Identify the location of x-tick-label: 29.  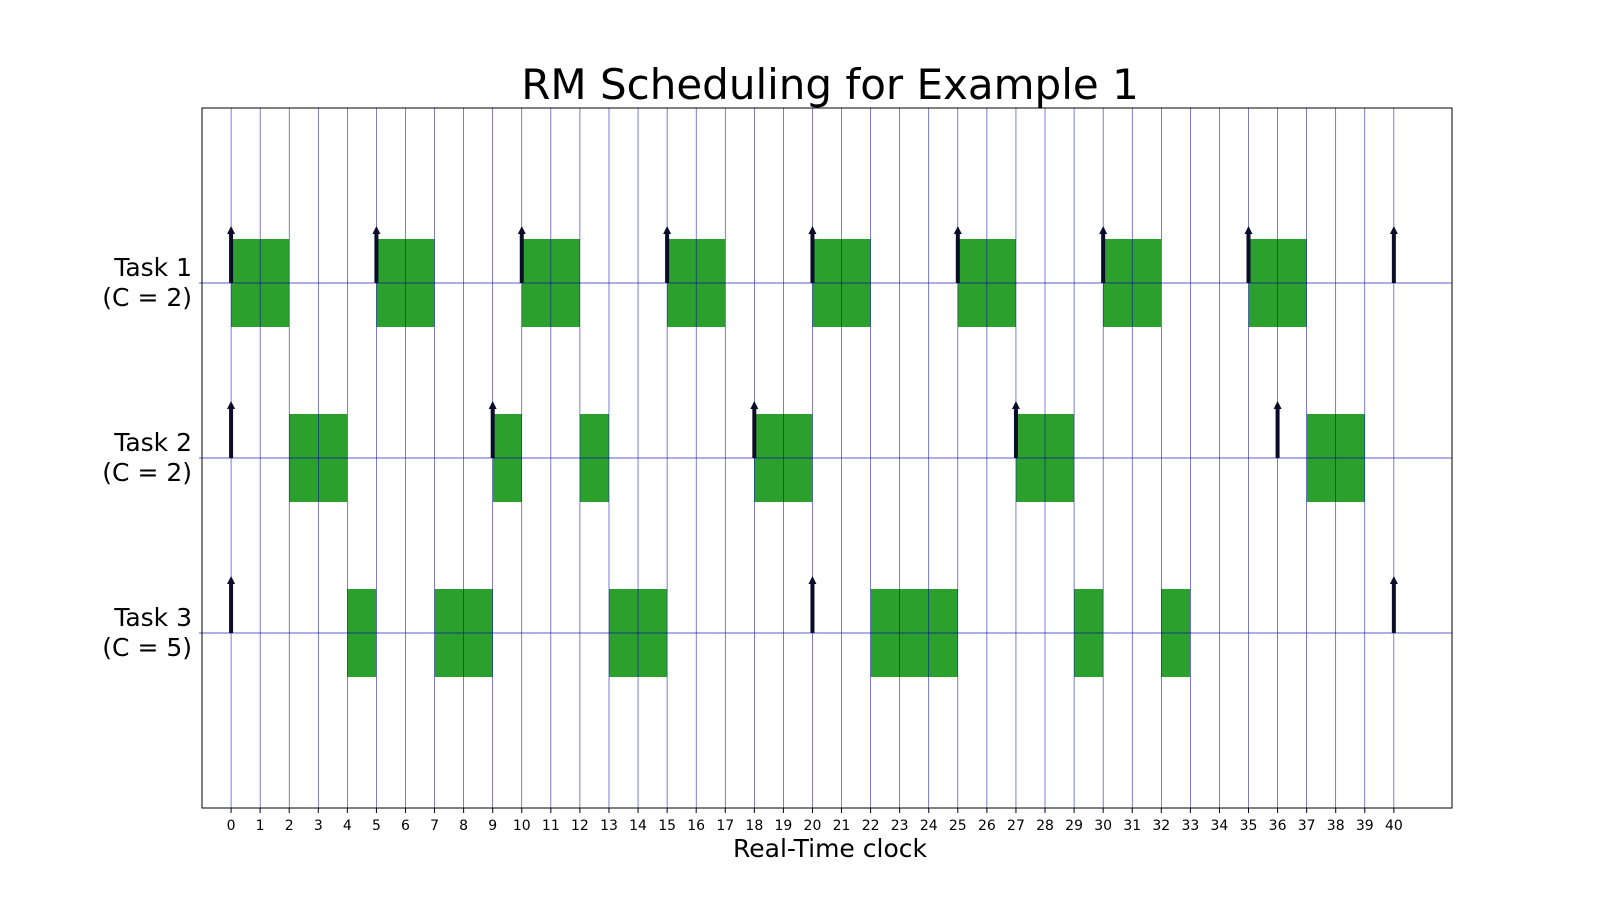
(1074, 826).